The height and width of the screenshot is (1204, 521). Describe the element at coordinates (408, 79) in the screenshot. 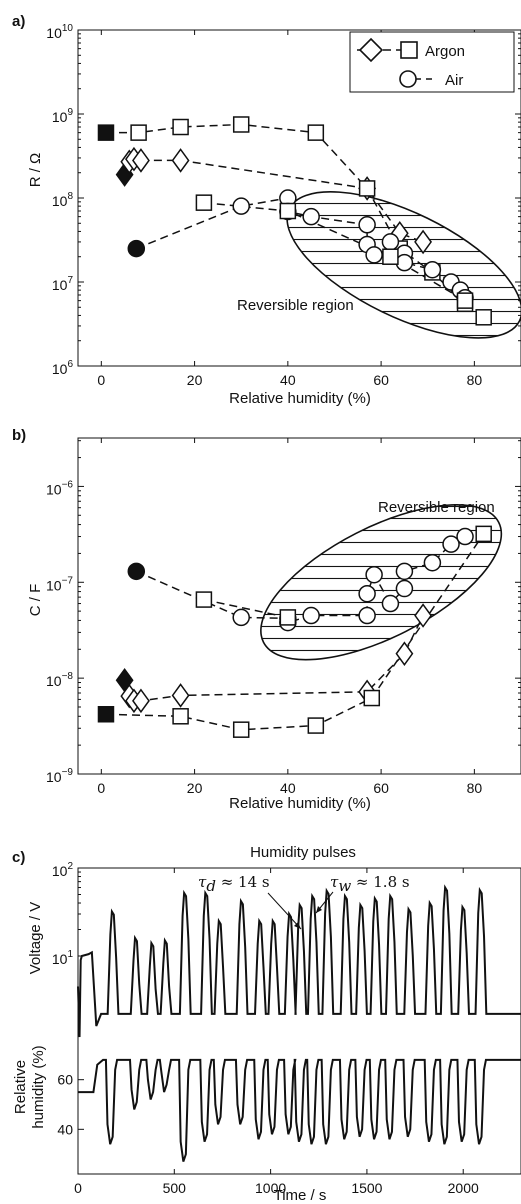

I see `legend-circle-marker` at that location.